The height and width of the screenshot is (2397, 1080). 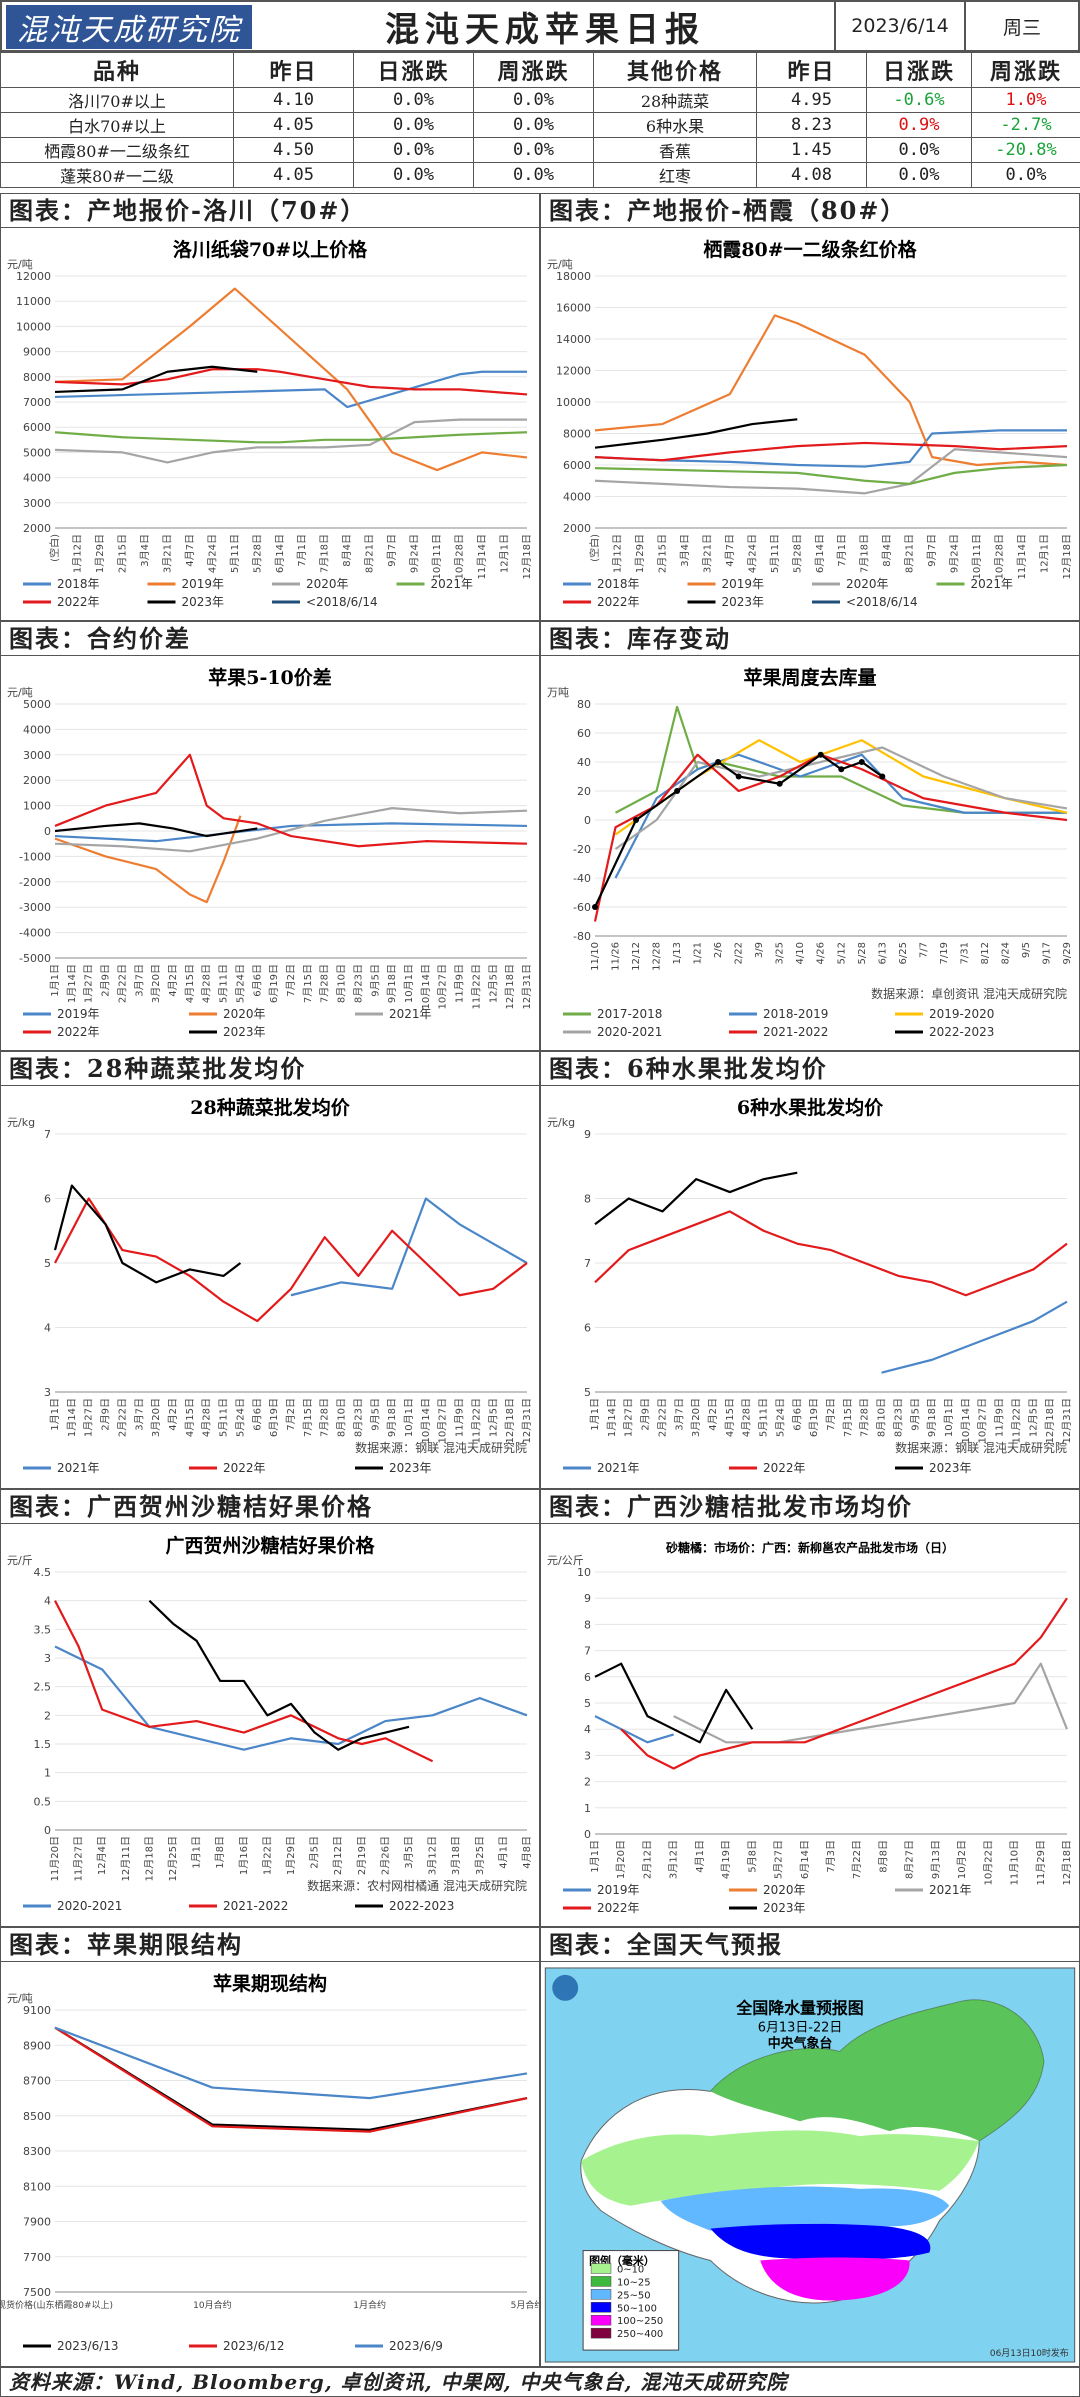 I want to click on report-title: 混沌天成苹果日报, so click(x=545, y=29).